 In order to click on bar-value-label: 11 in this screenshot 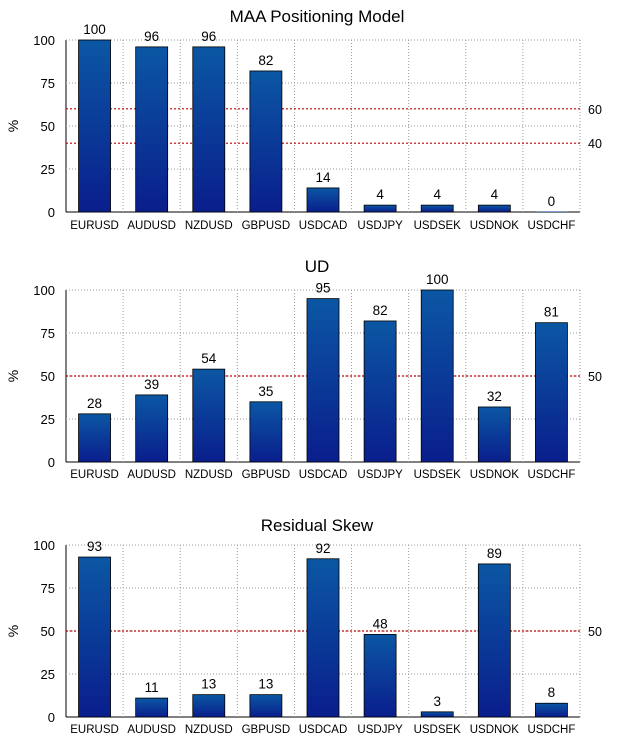, I will do `click(152, 687)`.